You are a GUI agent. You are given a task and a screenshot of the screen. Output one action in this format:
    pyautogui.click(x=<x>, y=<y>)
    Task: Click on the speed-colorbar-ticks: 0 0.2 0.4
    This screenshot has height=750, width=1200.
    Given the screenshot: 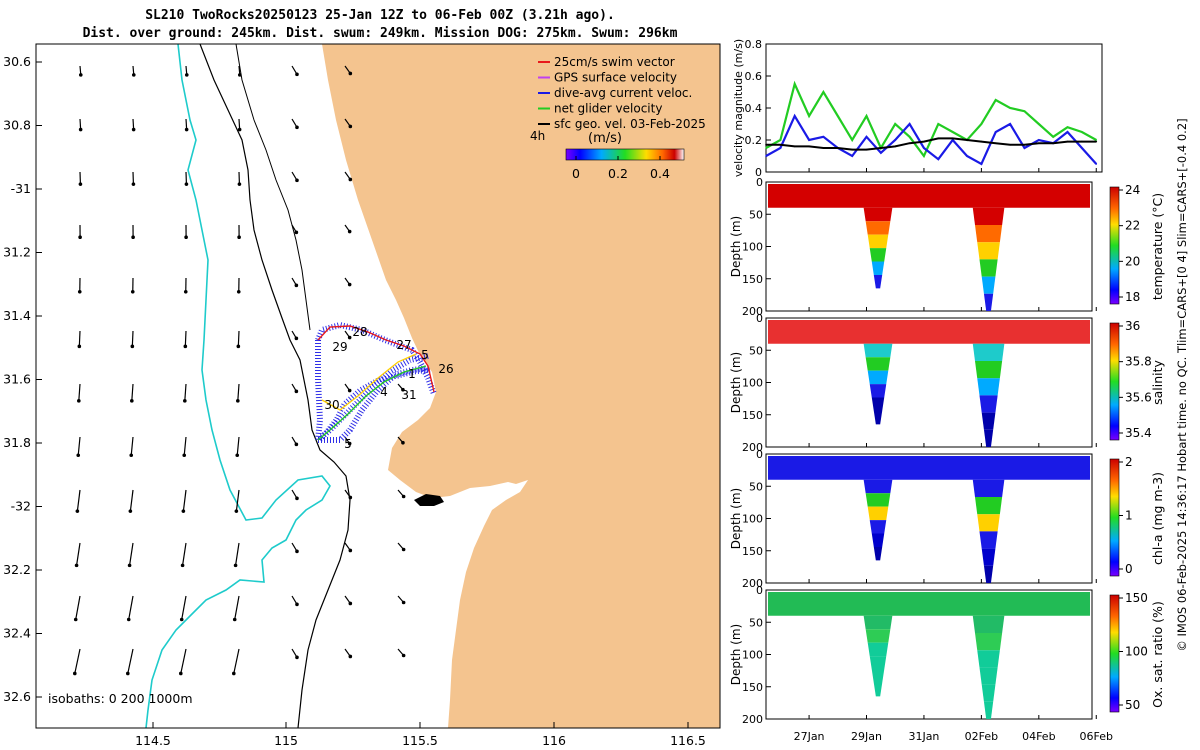 What is the action you would take?
    pyautogui.click(x=621, y=168)
    